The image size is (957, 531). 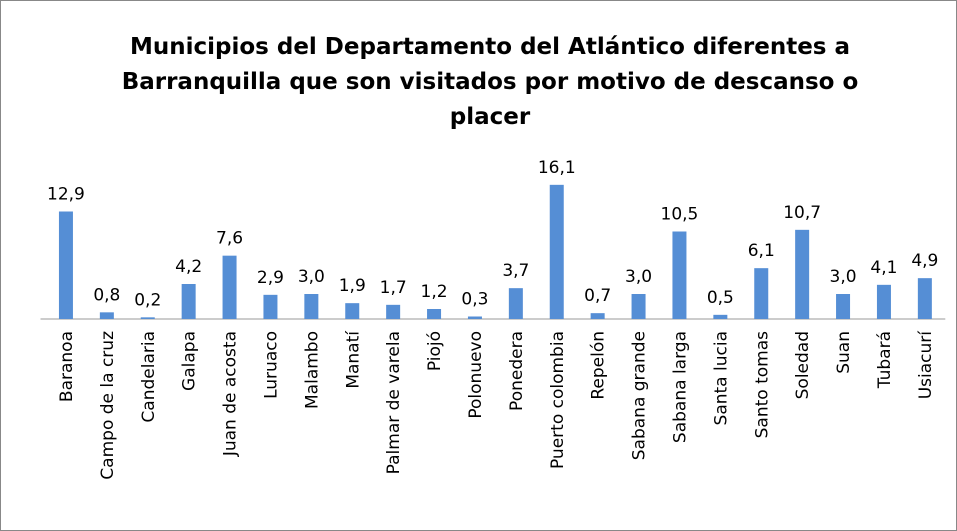 I want to click on value-label: 2,9, so click(x=270, y=278).